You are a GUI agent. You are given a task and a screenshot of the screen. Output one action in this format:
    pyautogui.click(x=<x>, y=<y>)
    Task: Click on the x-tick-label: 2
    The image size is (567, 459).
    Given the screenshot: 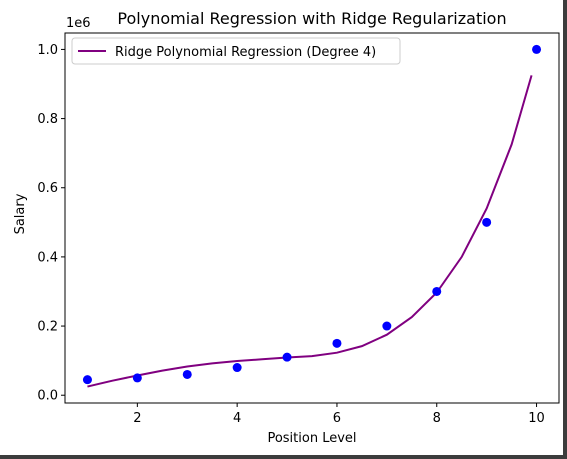 What is the action you would take?
    pyautogui.click(x=137, y=418)
    